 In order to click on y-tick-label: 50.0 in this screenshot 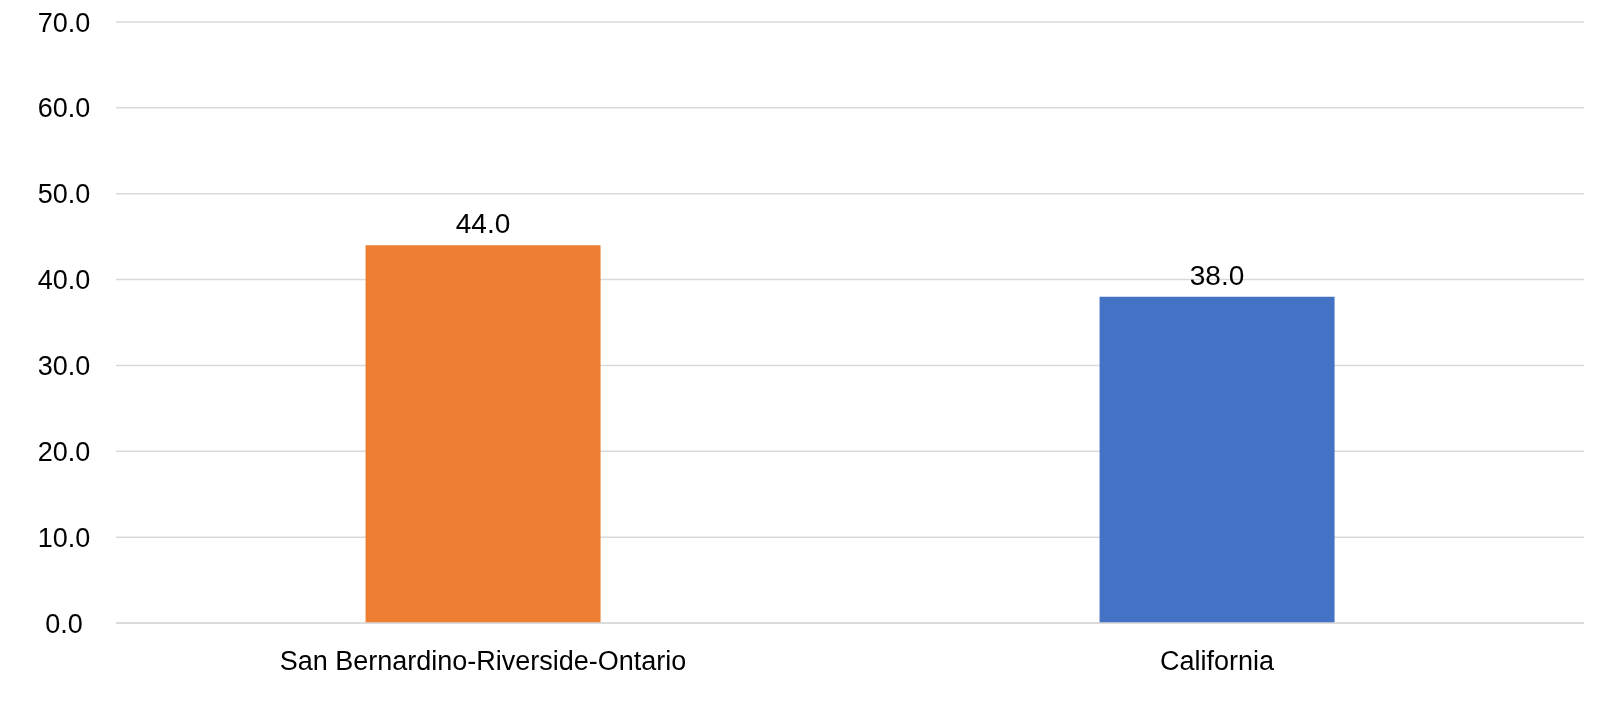, I will do `click(64, 194)`.